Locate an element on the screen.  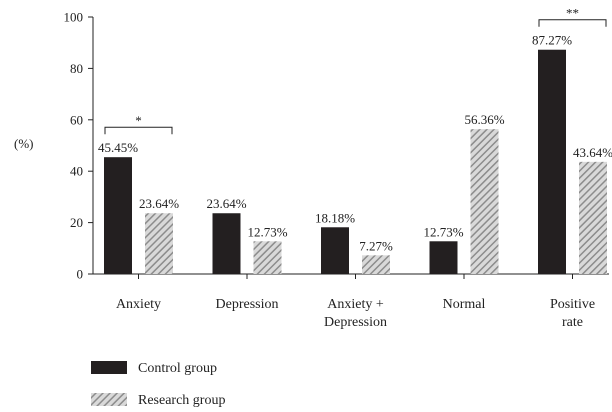
category-label: Positive rate is located at coordinates (572, 313).